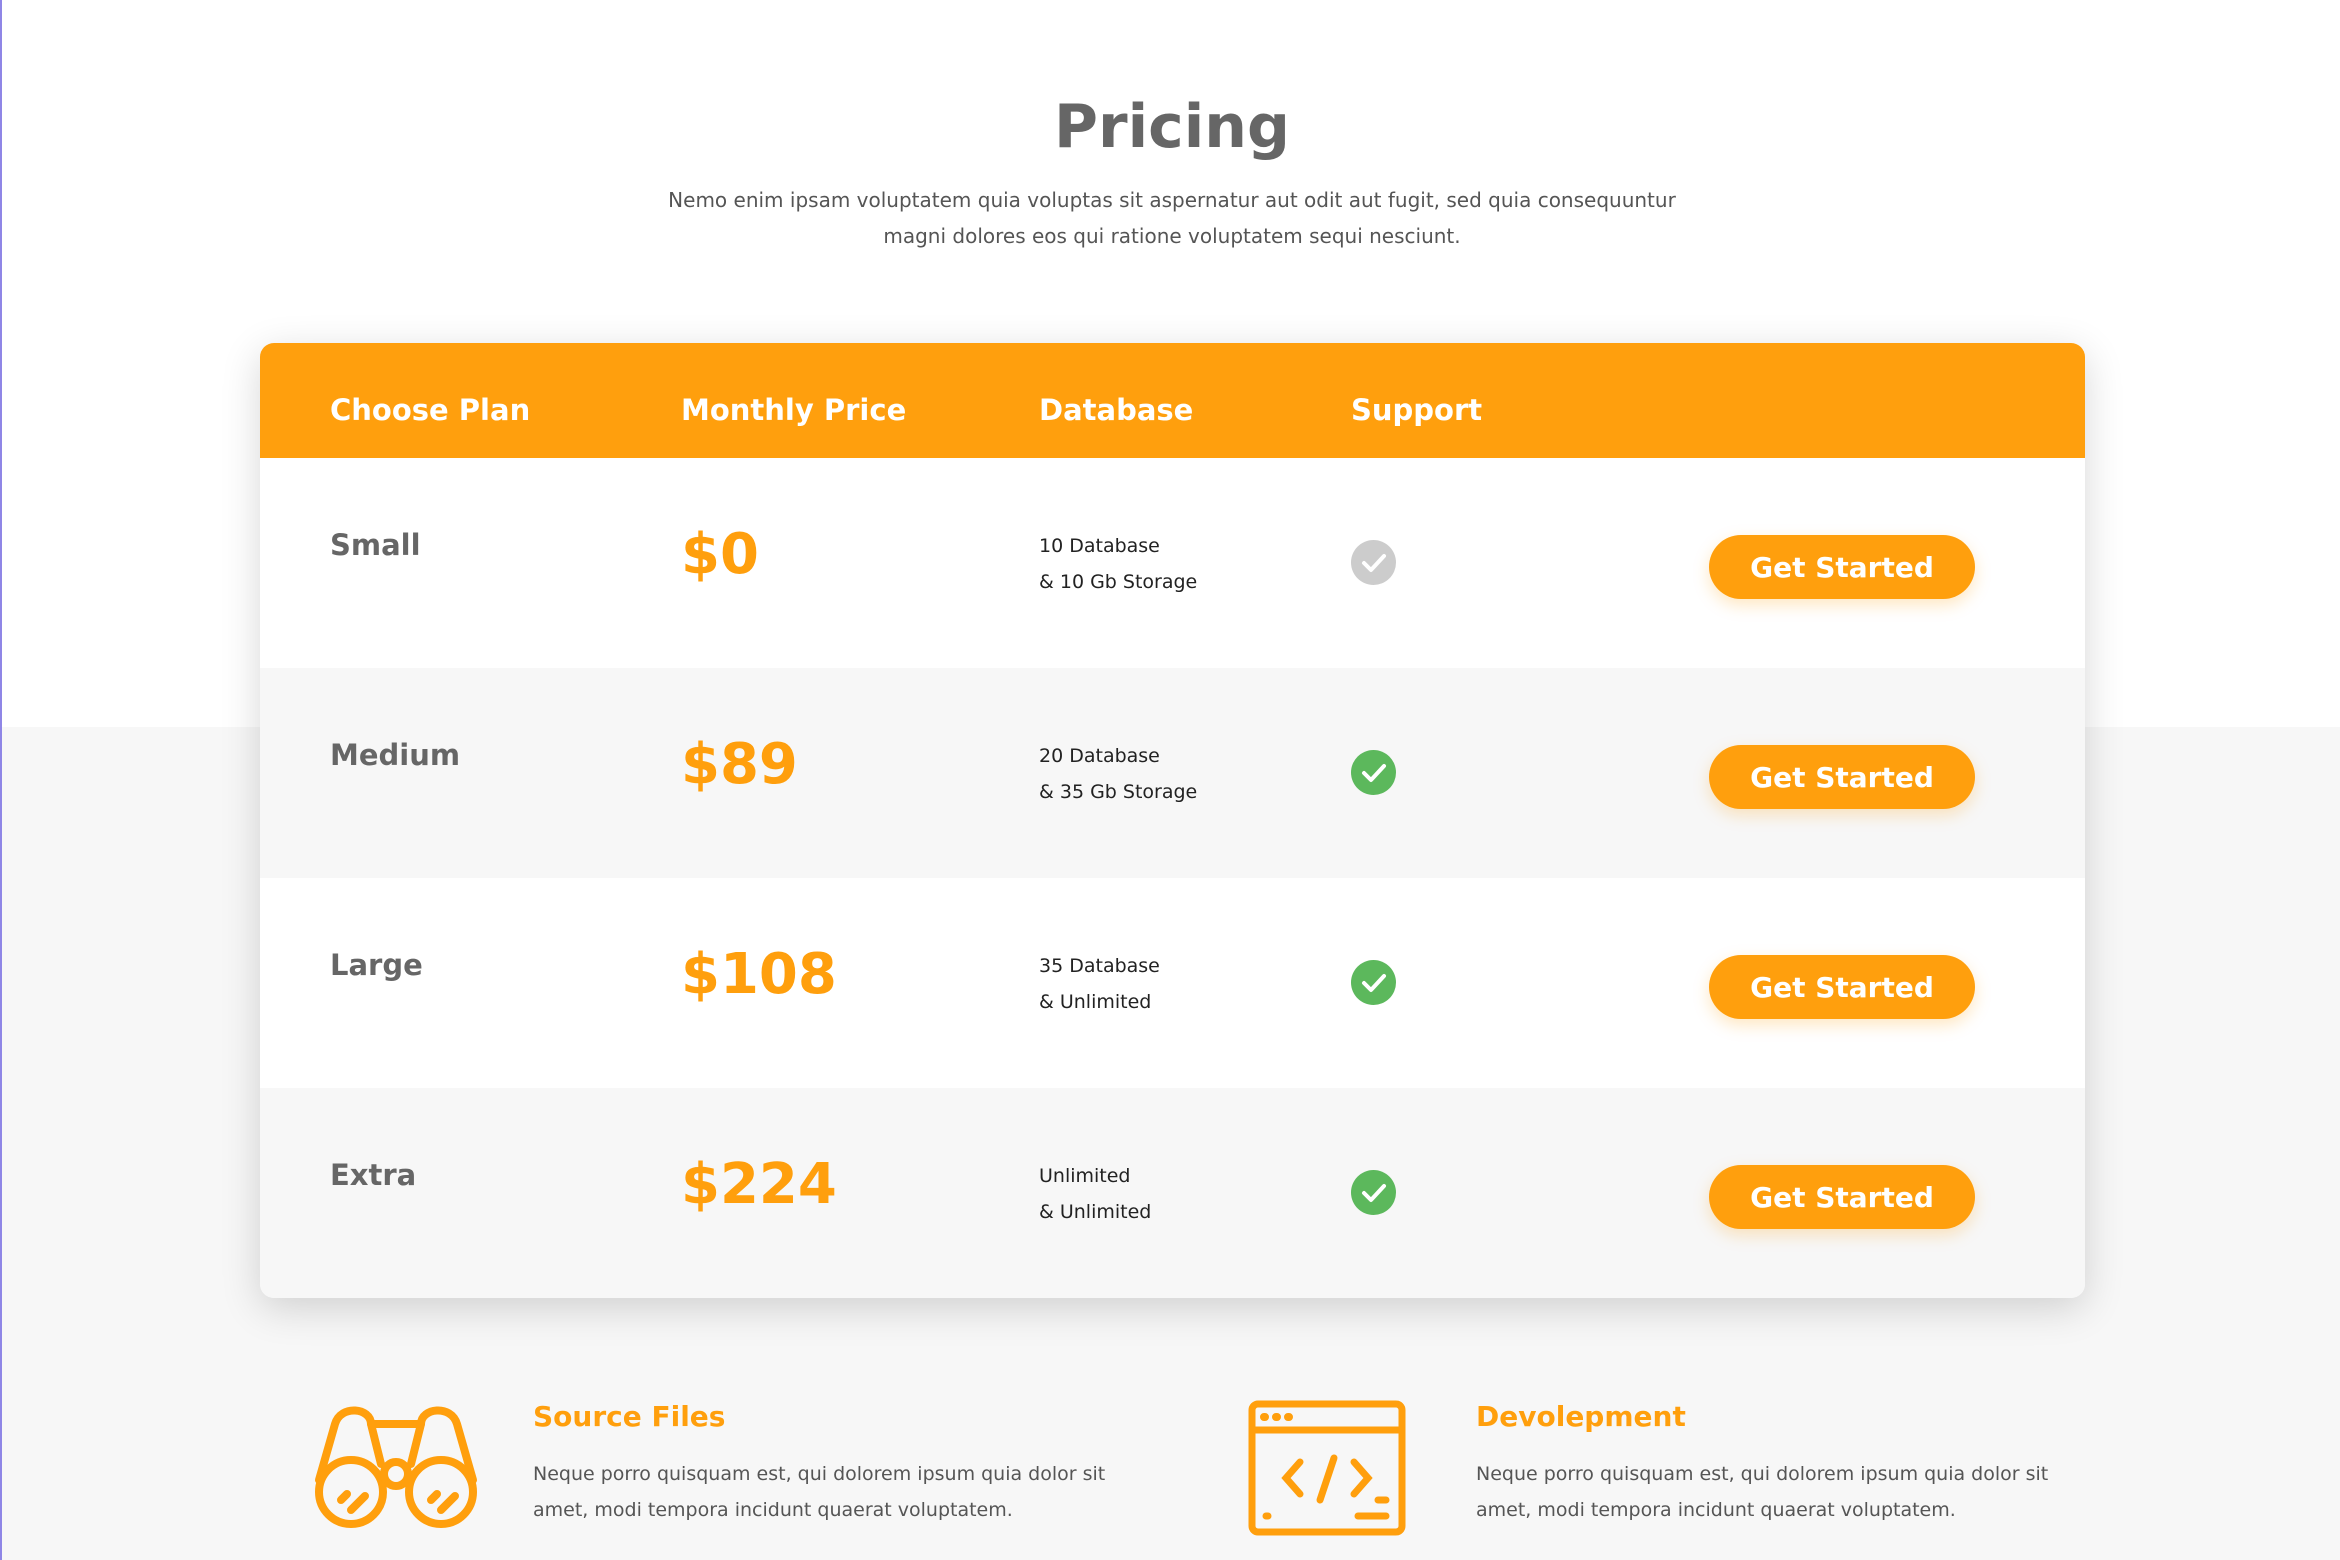  Describe the element at coordinates (396, 1467) in the screenshot. I see `binoculars-icon` at that location.